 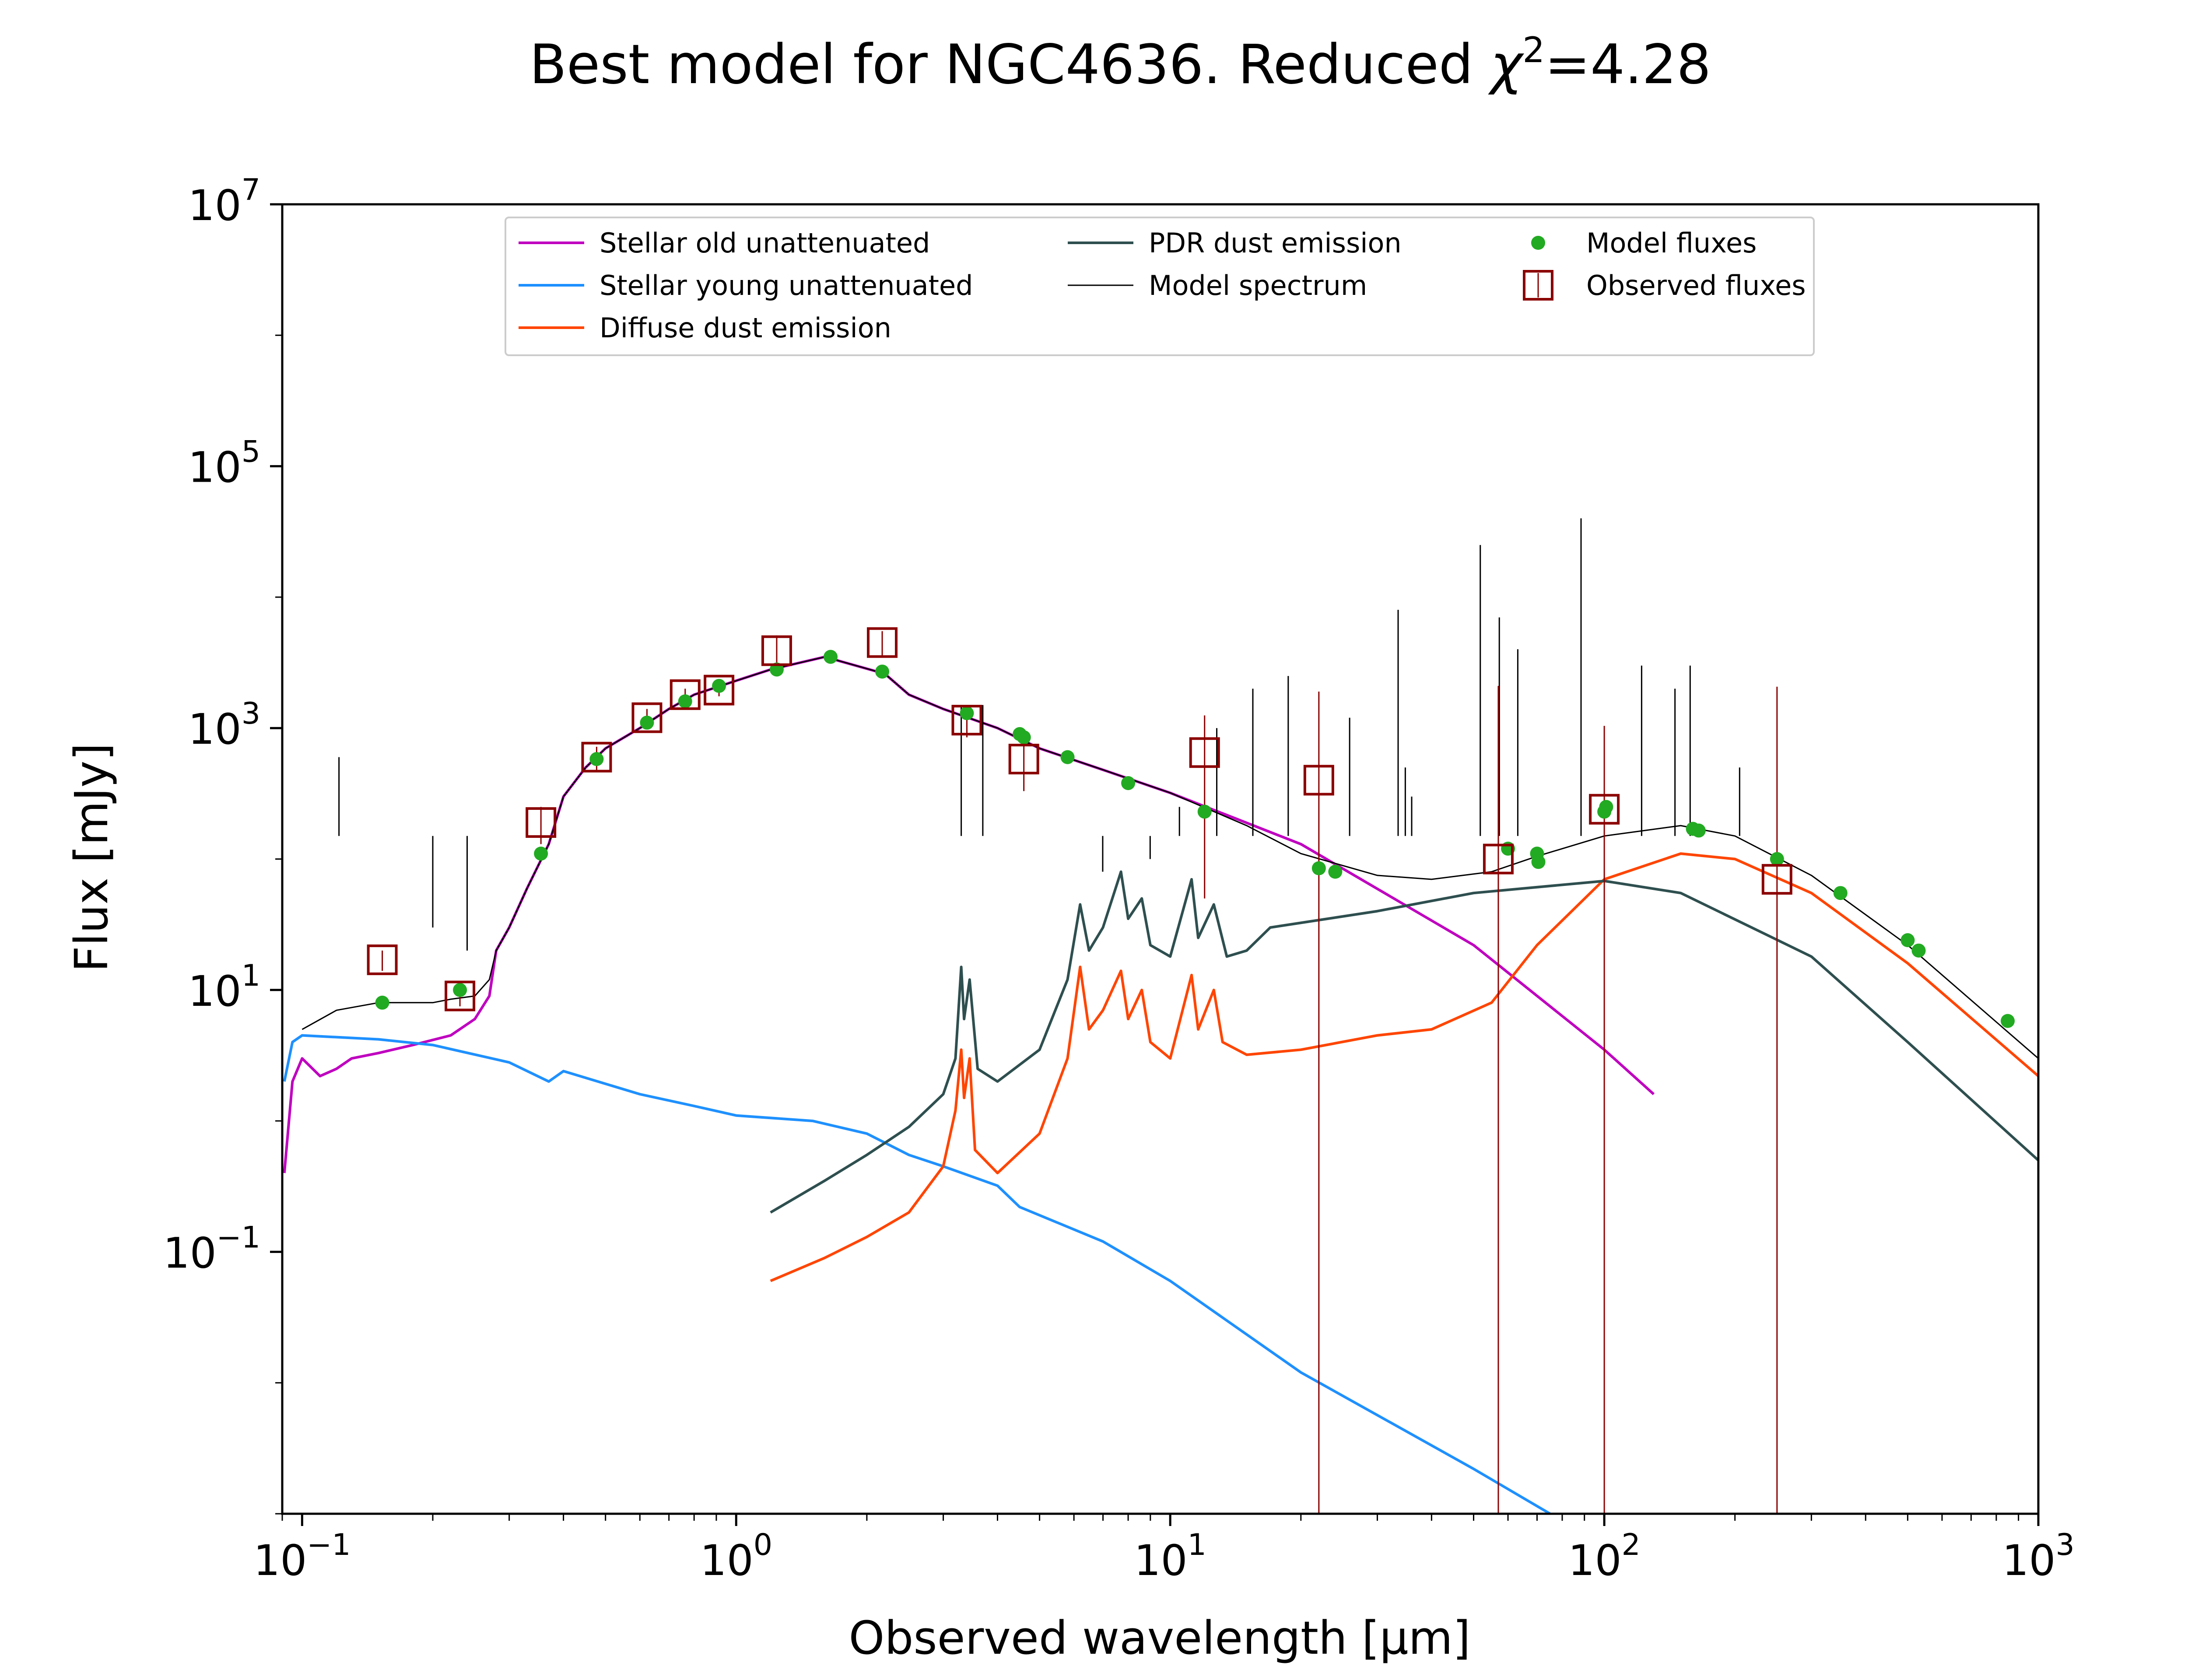 I want to click on legend-label: Stellar old unattenuated, so click(x=765, y=243).